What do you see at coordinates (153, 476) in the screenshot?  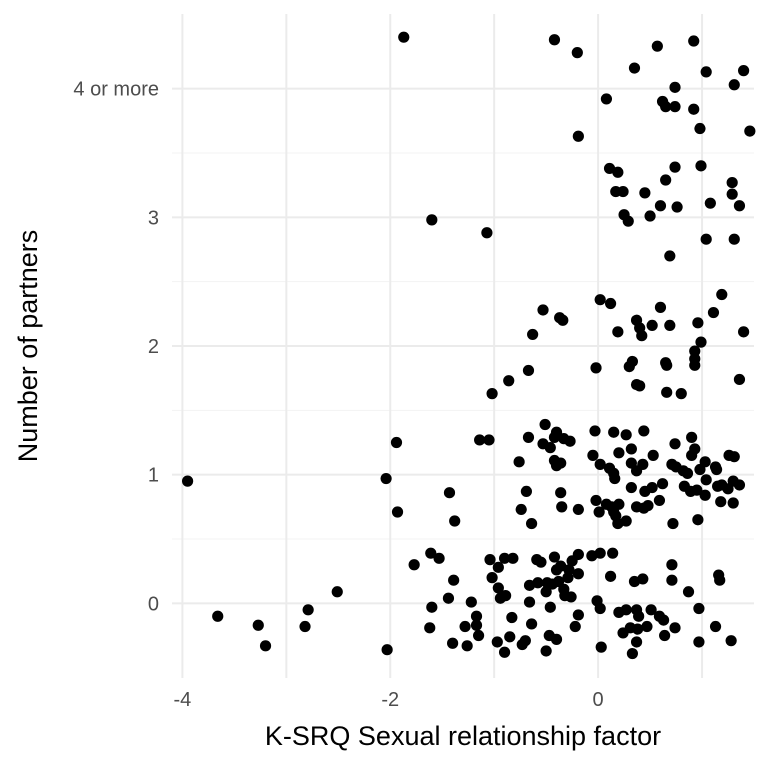 I see `y-tick-label: 1` at bounding box center [153, 476].